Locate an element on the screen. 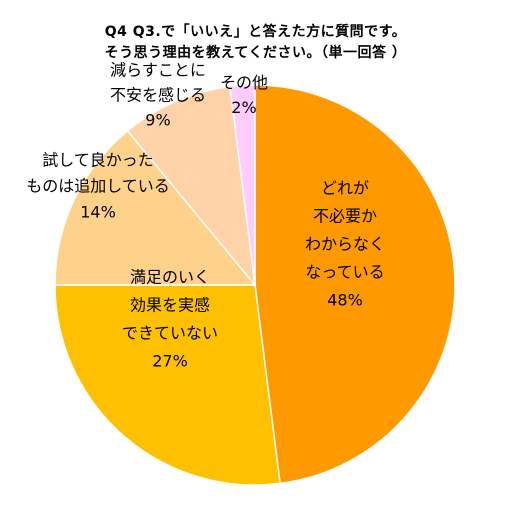 The width and height of the screenshot is (511, 513). slice-value-label-1: 27% is located at coordinates (170, 361).